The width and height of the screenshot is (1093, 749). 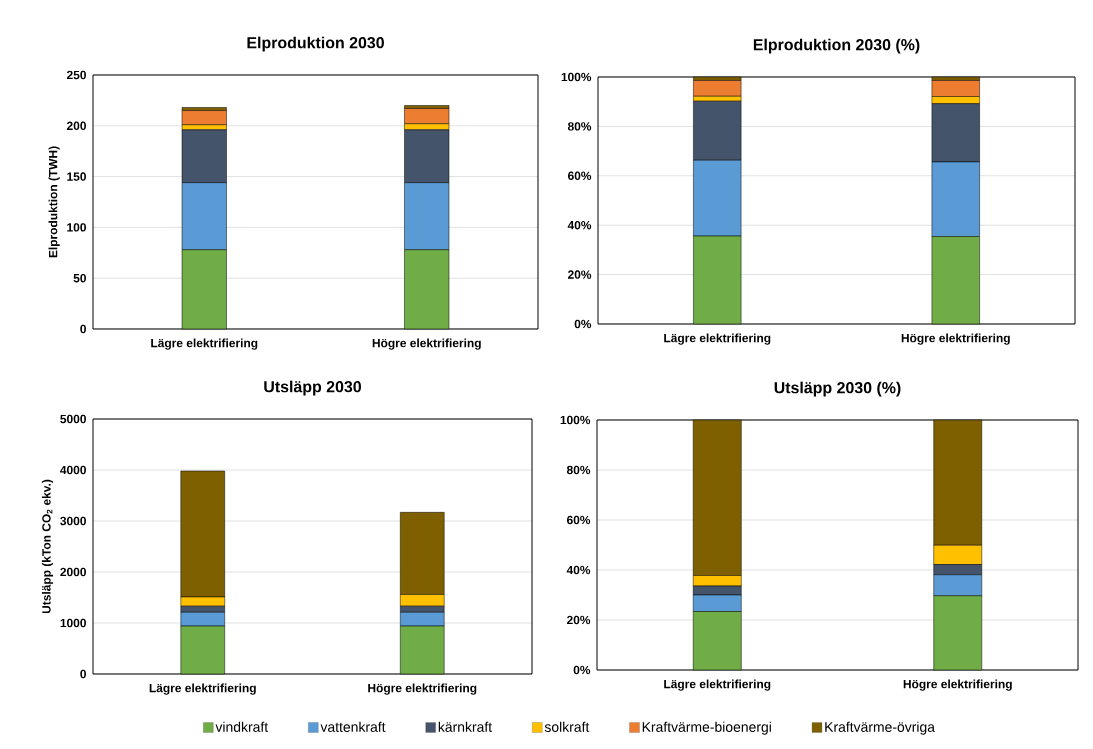 What do you see at coordinates (79, 278) in the screenshot?
I see `y-tick-label: 50` at bounding box center [79, 278].